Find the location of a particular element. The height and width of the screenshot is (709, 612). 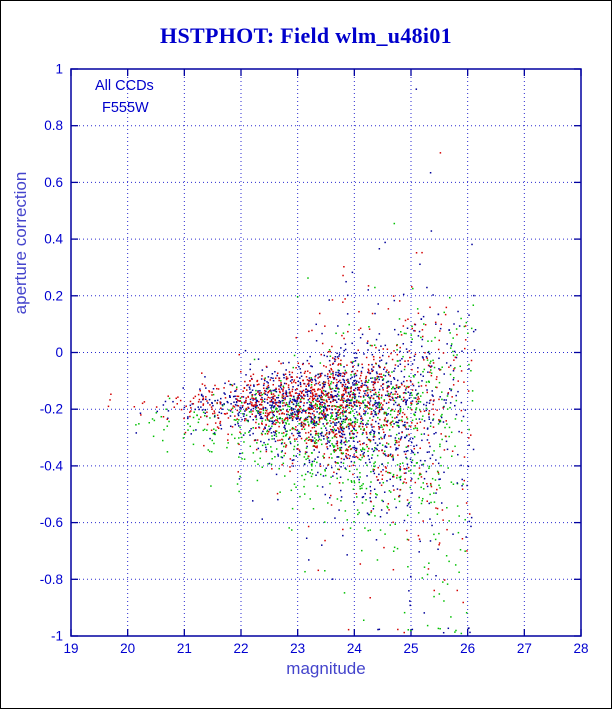

x-tick-label: 19 is located at coordinates (70, 648).